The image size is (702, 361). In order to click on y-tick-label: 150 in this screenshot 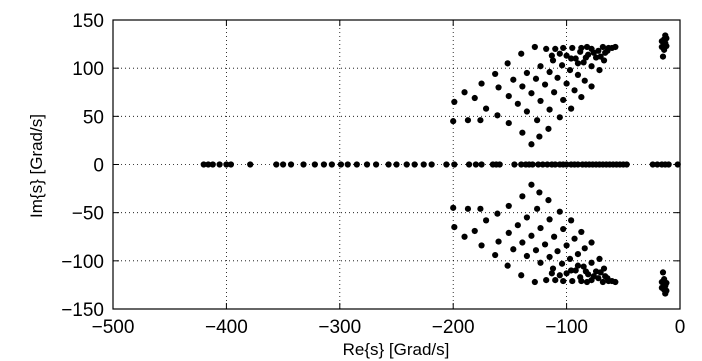, I will do `click(88, 21)`.